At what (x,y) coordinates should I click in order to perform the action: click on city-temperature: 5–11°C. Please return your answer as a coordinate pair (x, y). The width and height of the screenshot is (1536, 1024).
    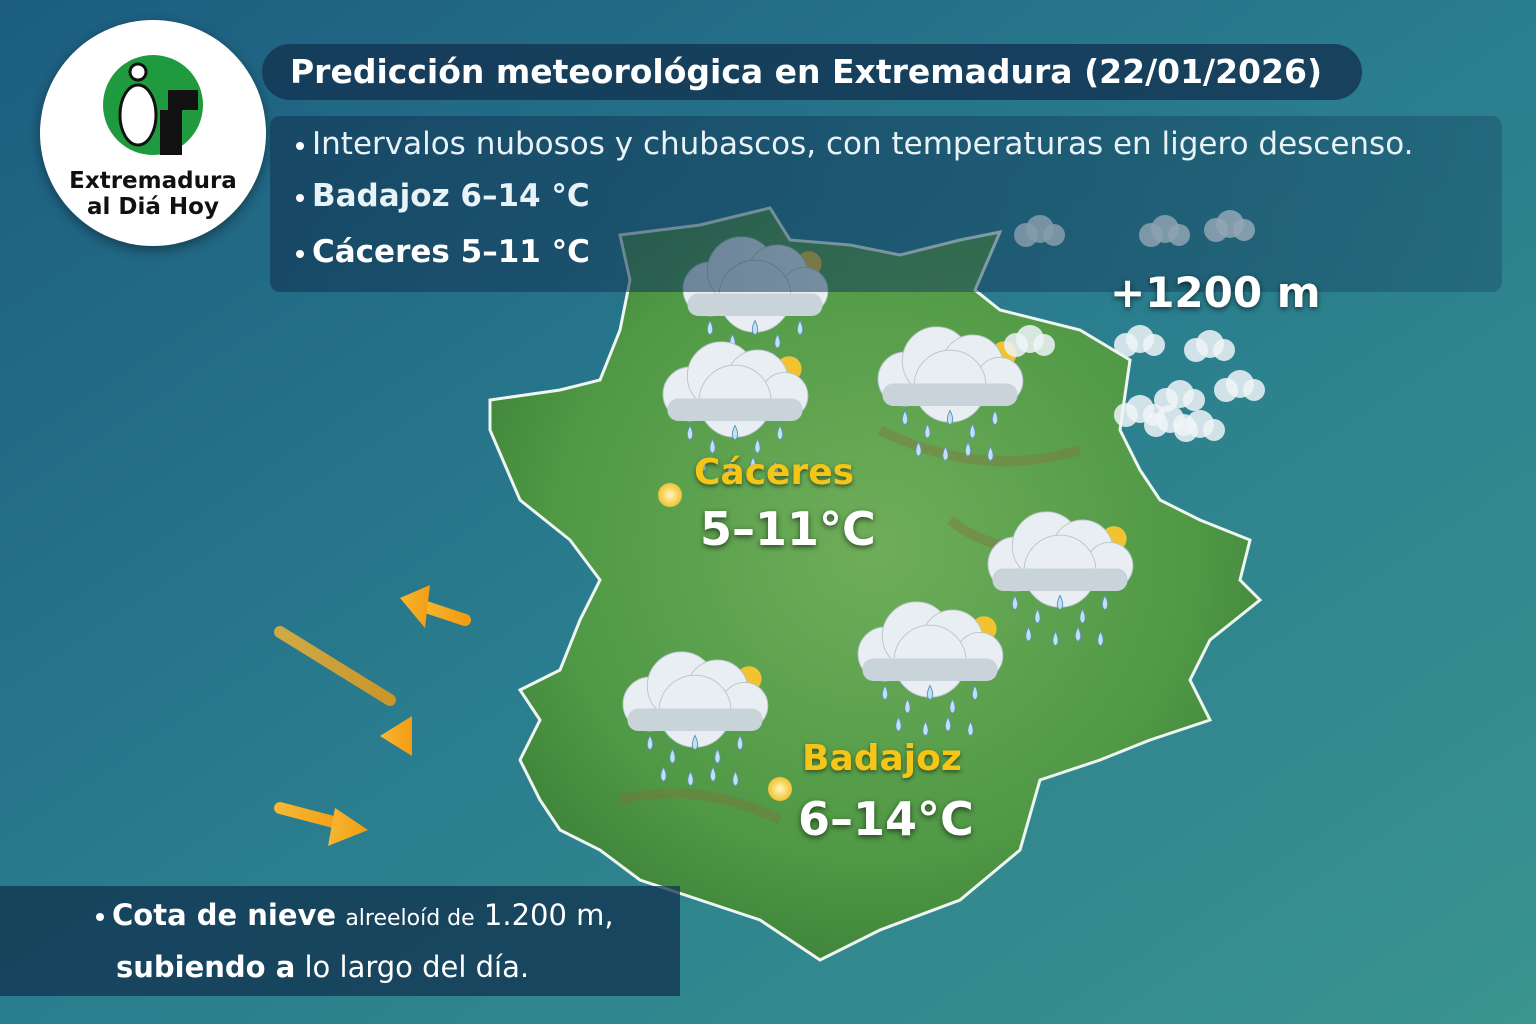
    Looking at the image, I should click on (788, 529).